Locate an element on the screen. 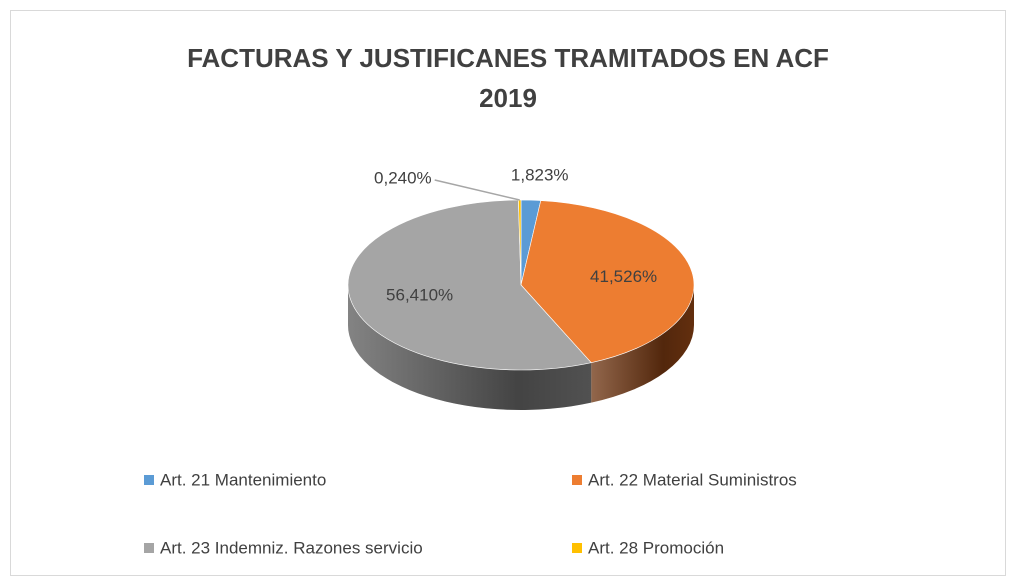  legend-label: Art. 22 Material Suministros is located at coordinates (692, 479).